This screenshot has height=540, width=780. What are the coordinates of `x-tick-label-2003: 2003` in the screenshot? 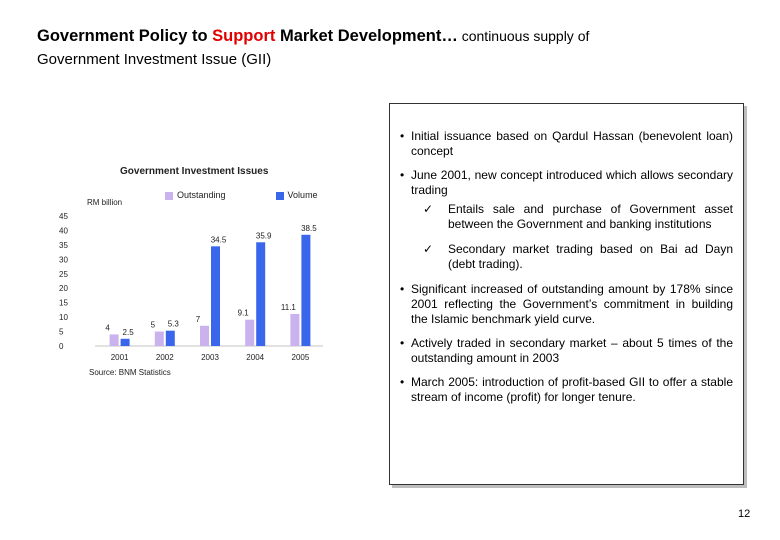 It's located at (210, 357).